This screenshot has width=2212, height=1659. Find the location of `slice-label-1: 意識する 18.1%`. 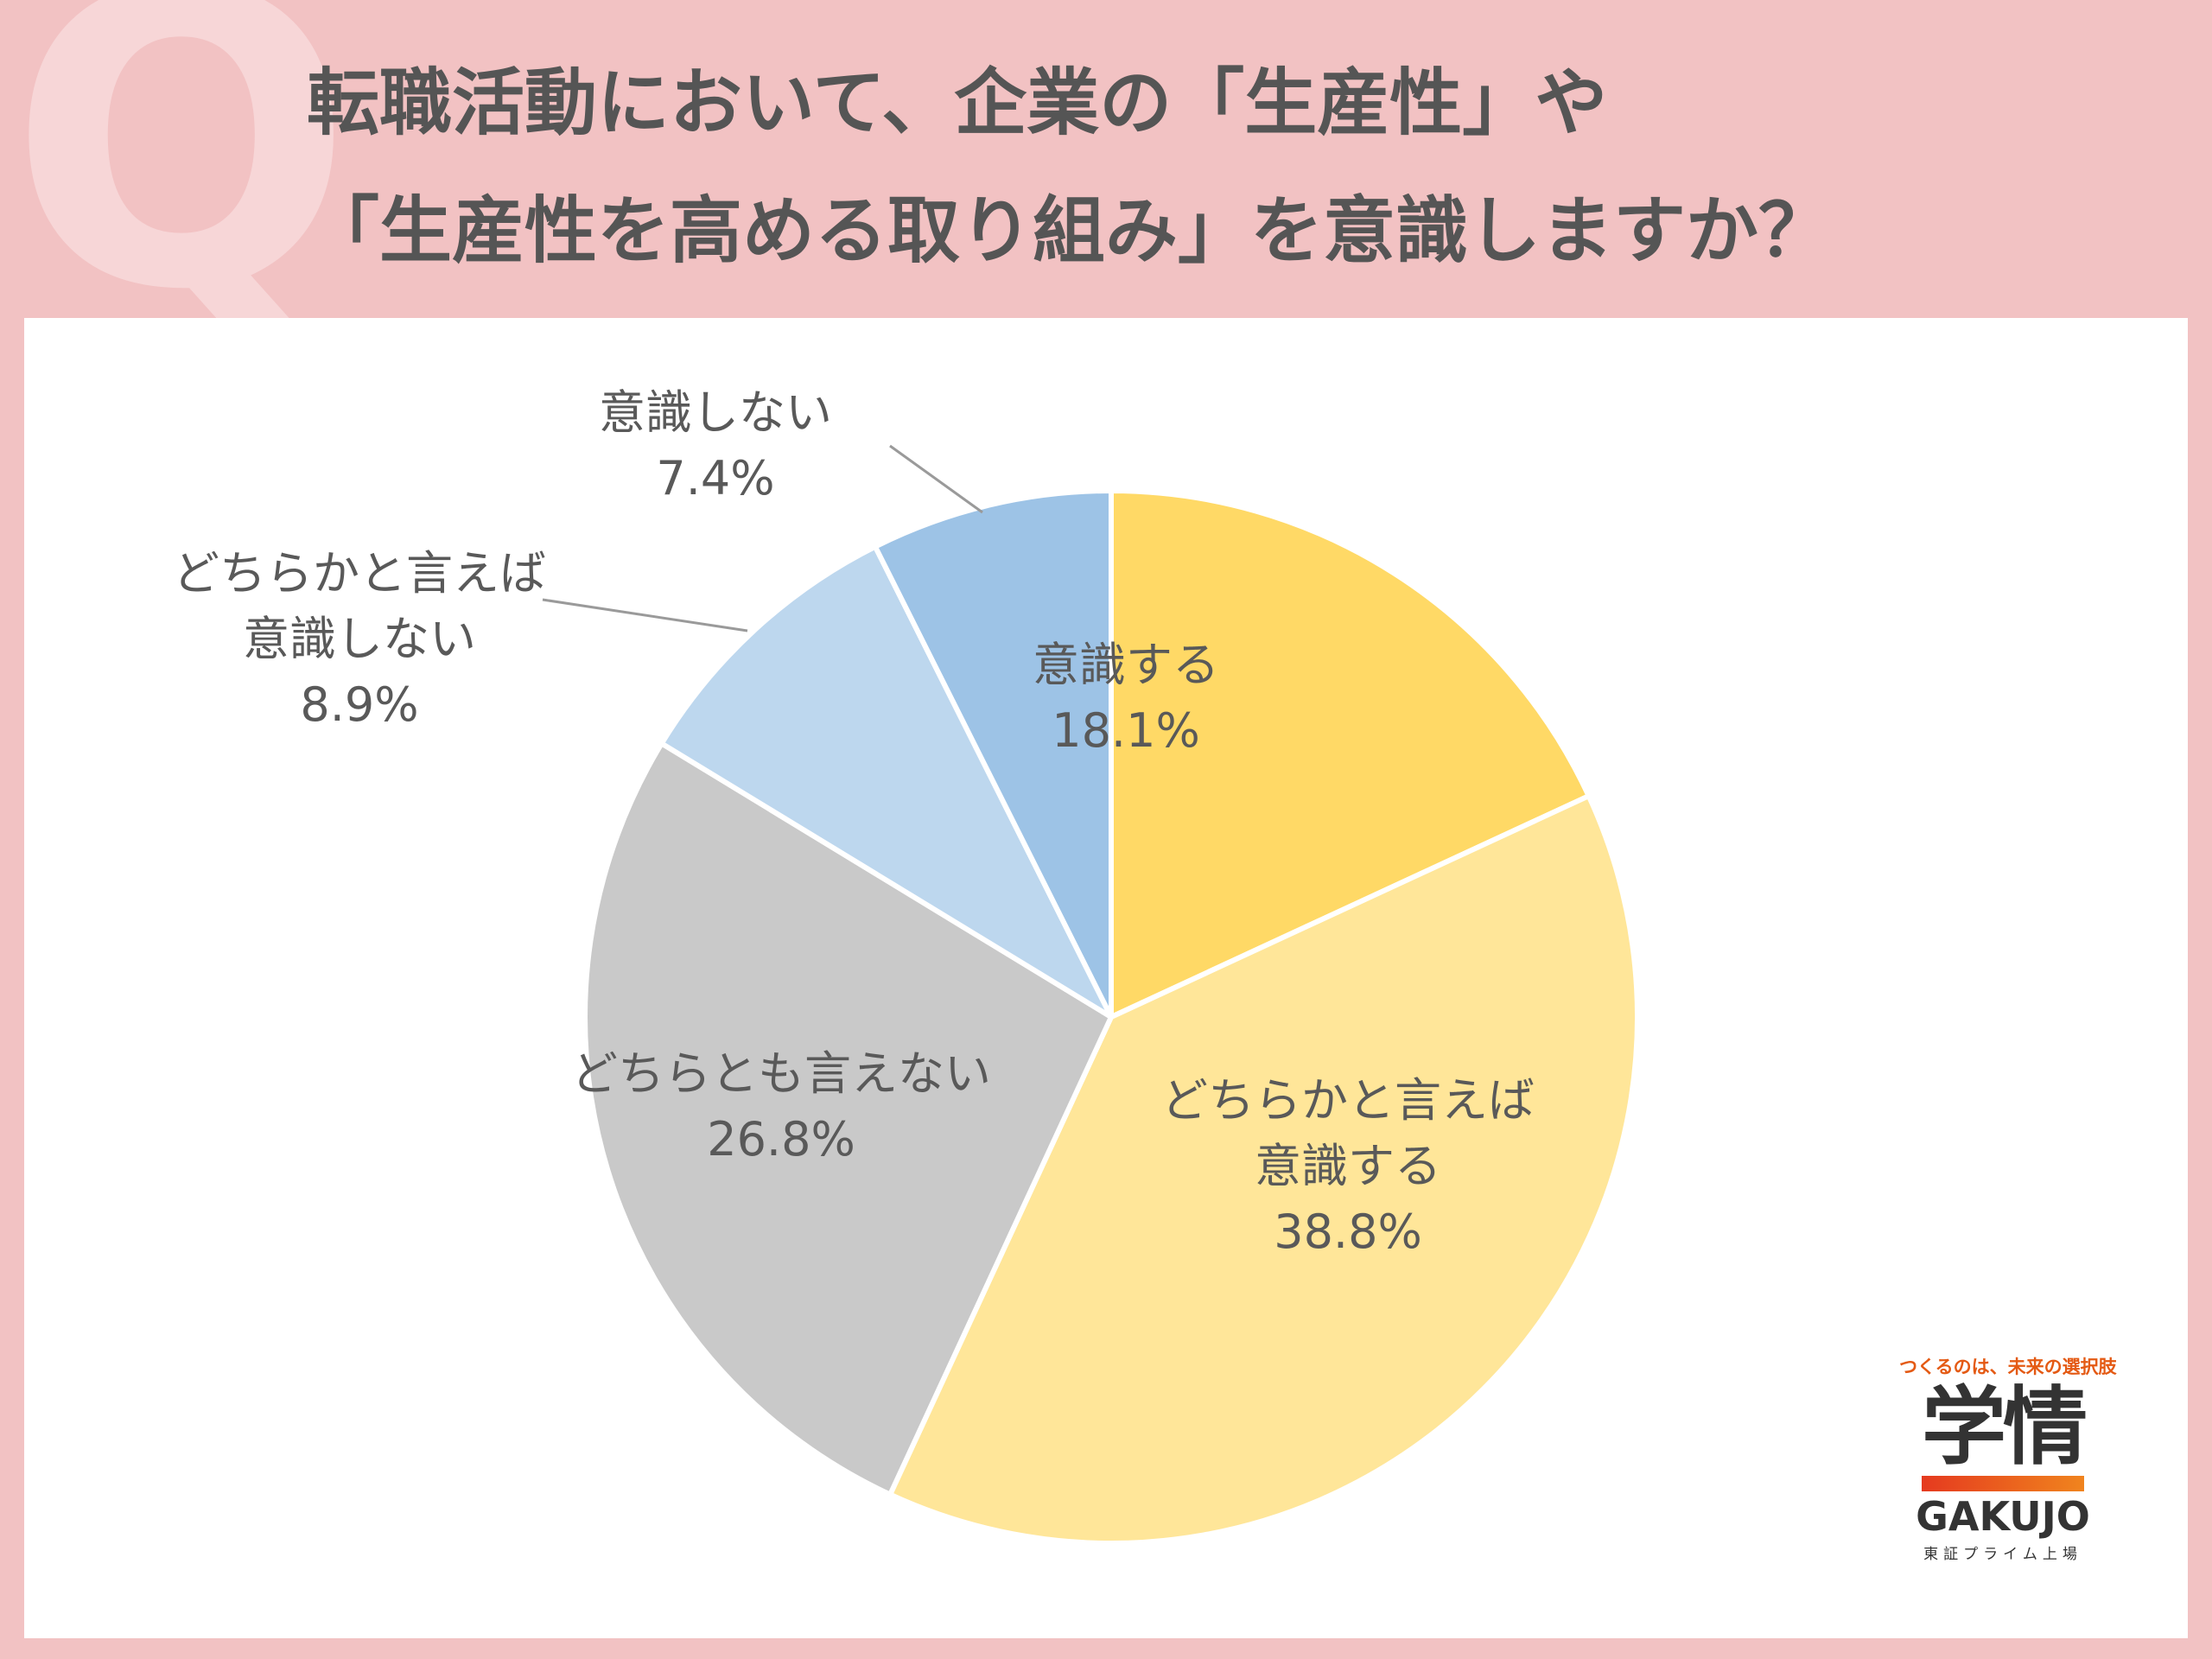

slice-label-1: 意識する 18.1% is located at coordinates (1126, 698).